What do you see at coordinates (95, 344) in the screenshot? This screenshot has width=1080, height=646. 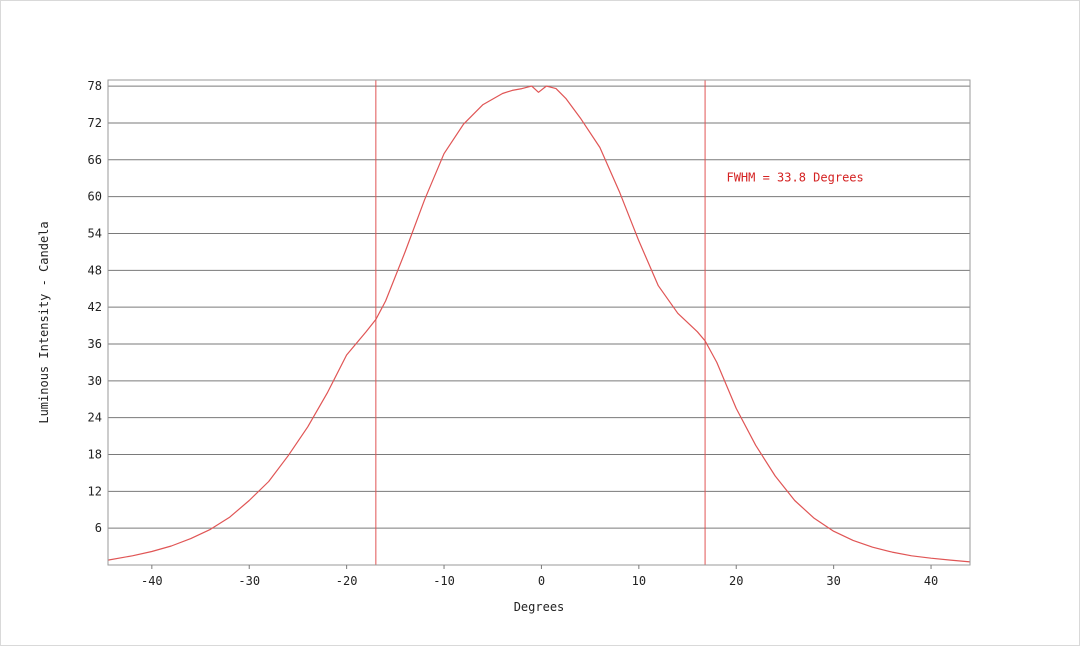 I see `y-tick-label: 36` at bounding box center [95, 344].